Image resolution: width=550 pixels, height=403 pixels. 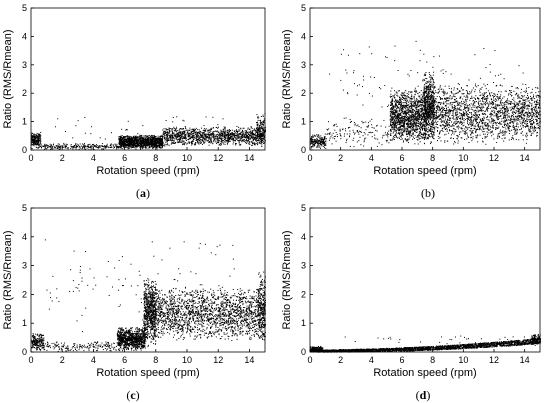 What do you see at coordinates (143, 193) in the screenshot?
I see `panel-a-letter: a` at bounding box center [143, 193].